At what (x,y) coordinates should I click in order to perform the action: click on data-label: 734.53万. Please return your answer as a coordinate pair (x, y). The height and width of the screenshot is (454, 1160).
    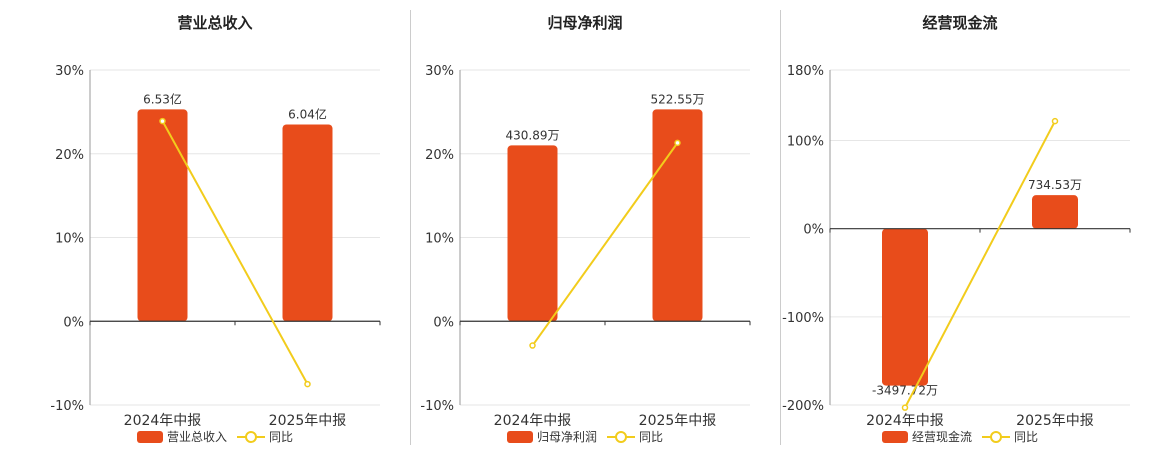
    Looking at the image, I should click on (1055, 185).